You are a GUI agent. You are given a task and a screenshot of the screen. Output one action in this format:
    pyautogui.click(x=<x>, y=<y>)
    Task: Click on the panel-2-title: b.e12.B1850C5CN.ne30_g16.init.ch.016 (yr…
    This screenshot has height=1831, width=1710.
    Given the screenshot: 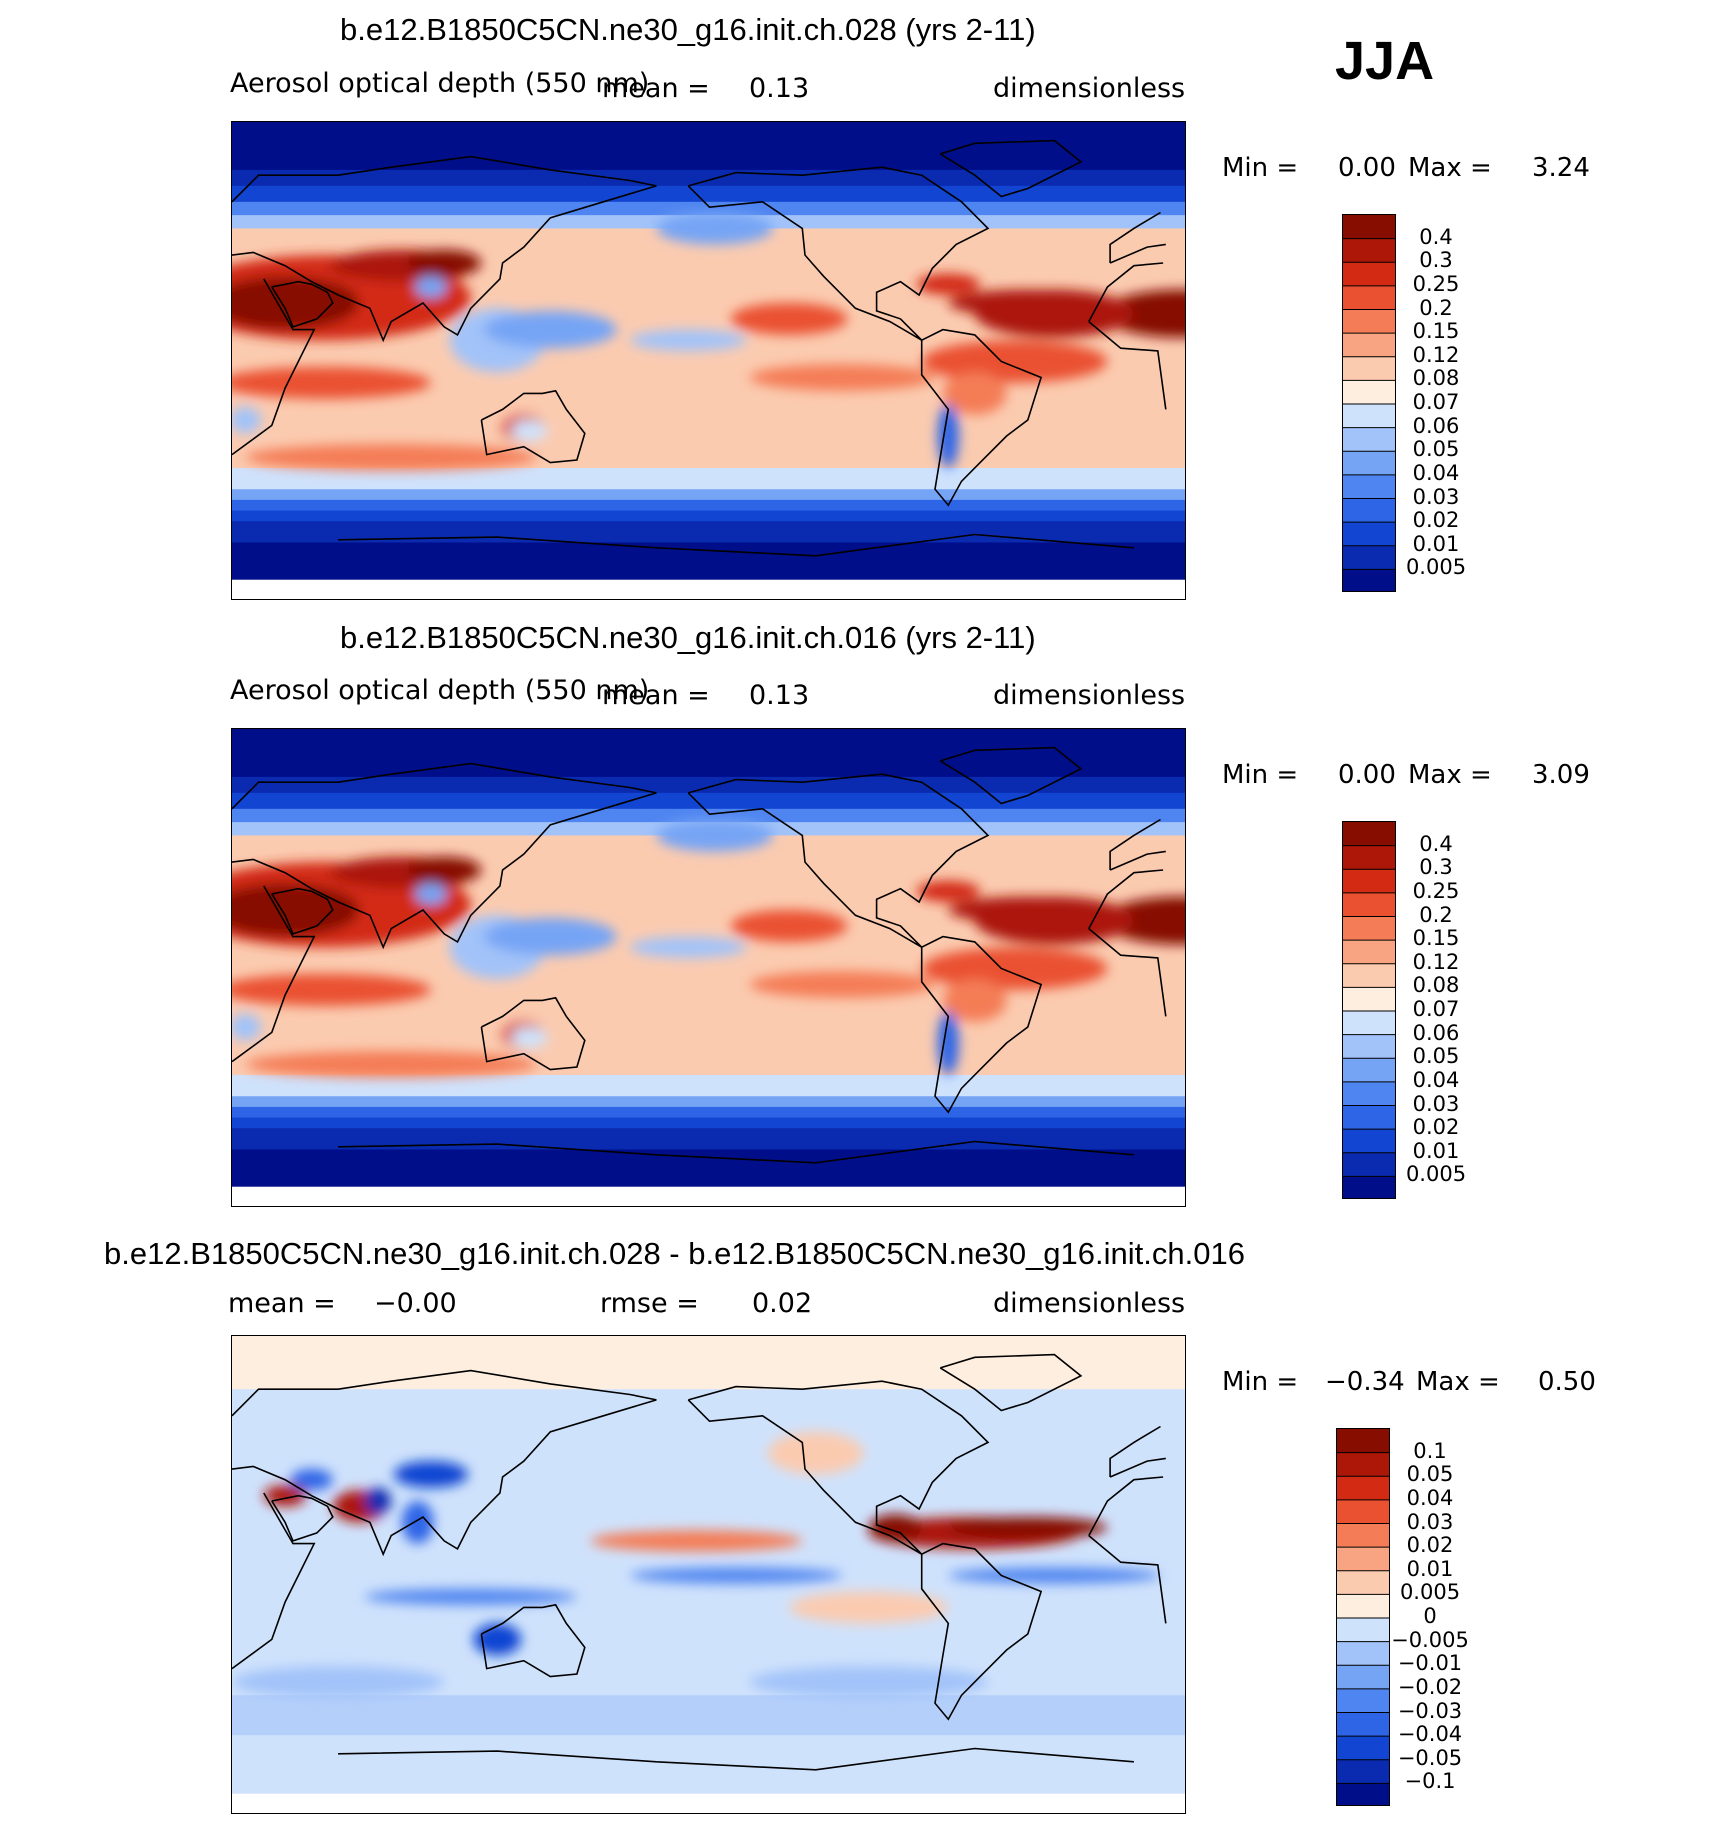 What is the action you would take?
    pyautogui.click(x=688, y=637)
    